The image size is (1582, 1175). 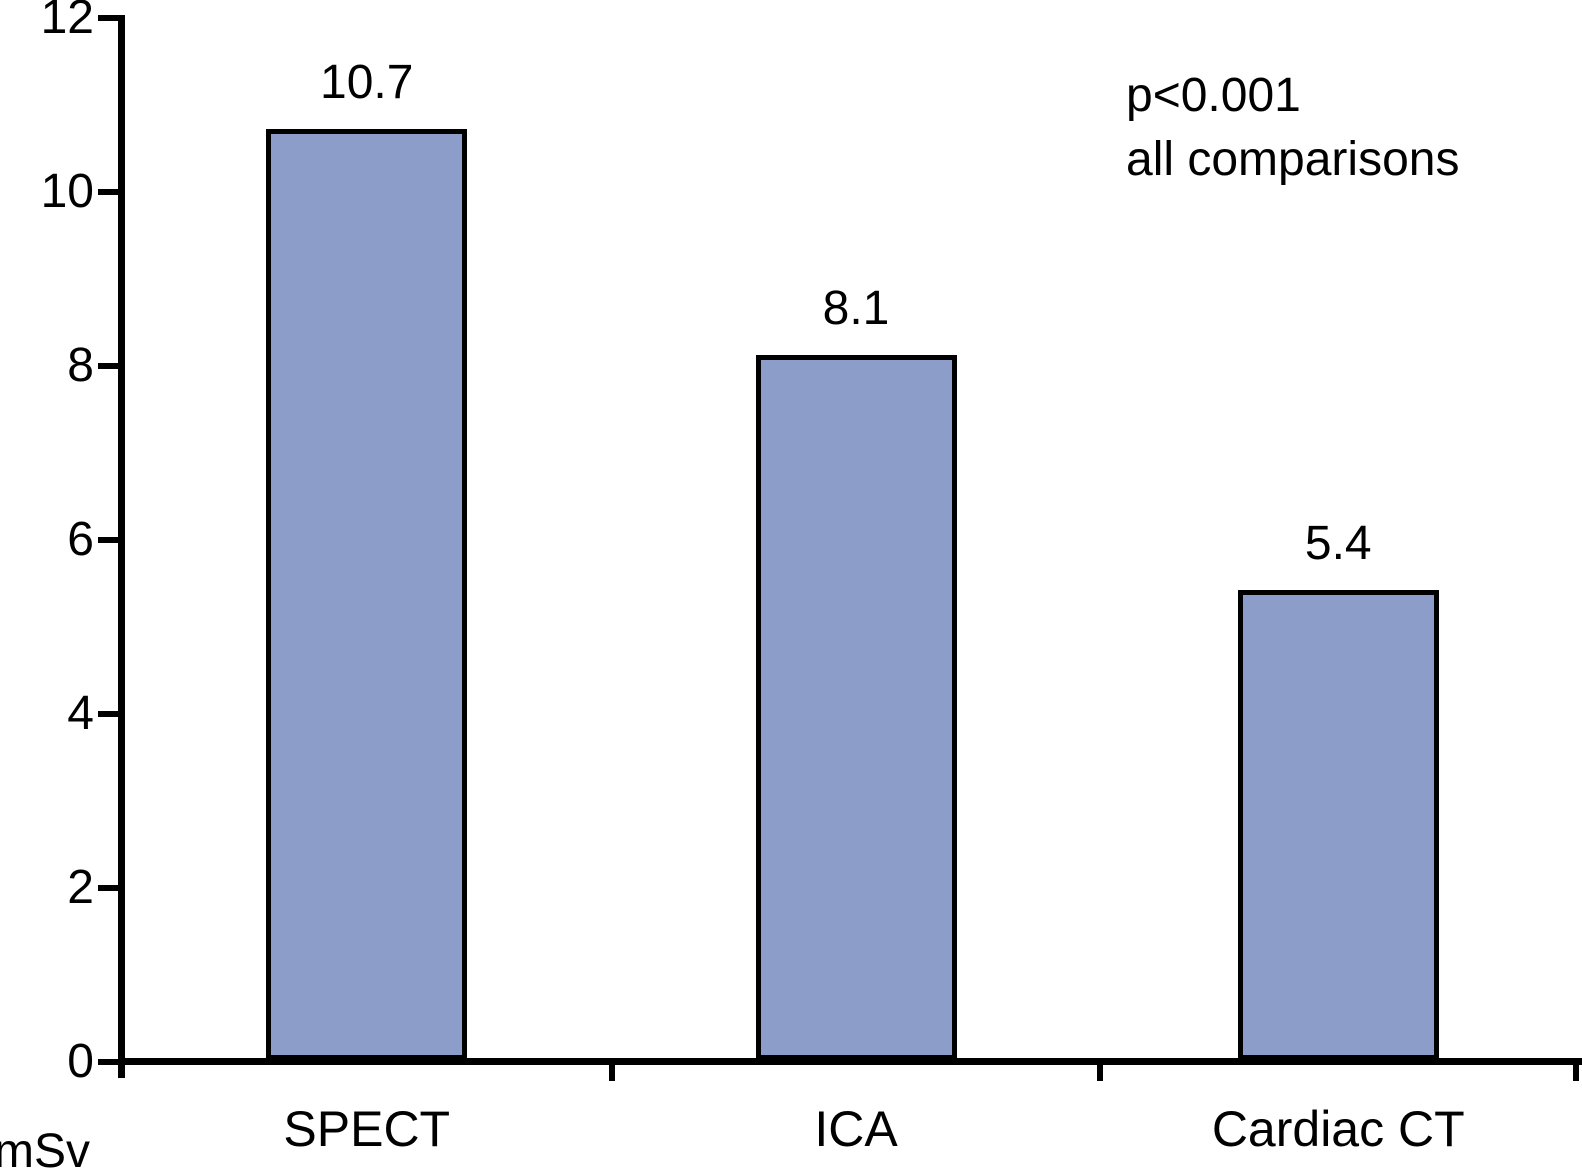 What do you see at coordinates (80, 539) in the screenshot?
I see `y-axis-tick-label: 6` at bounding box center [80, 539].